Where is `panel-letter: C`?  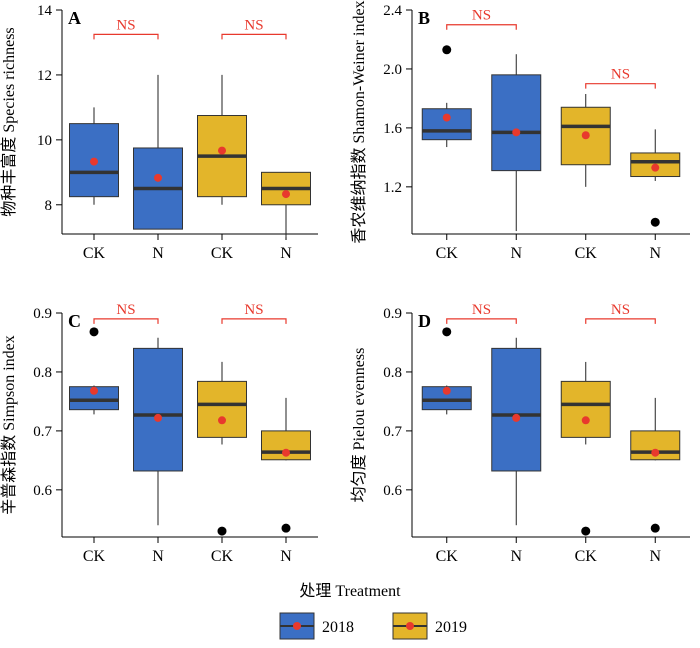
panel-letter: C is located at coordinates (74, 321).